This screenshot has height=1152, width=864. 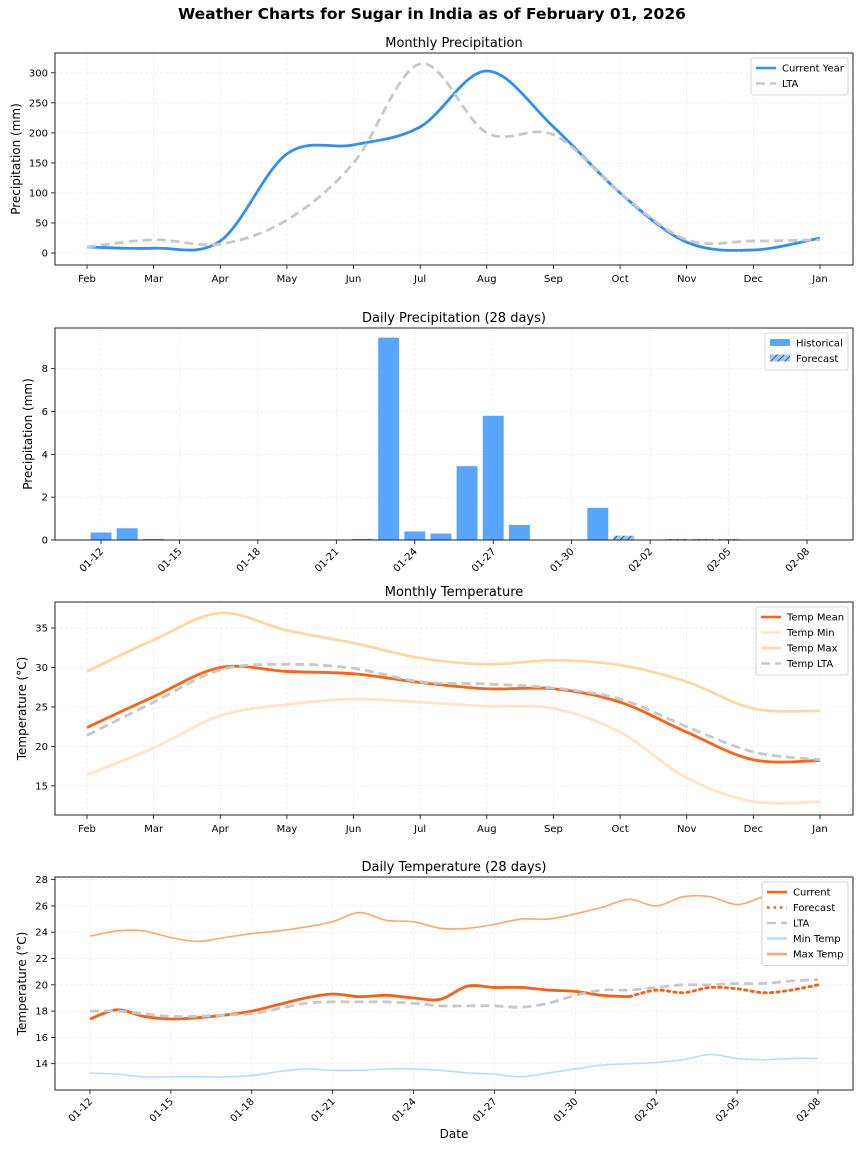 What do you see at coordinates (799, 76) in the screenshot?
I see `legend: Current Year LTA` at bounding box center [799, 76].